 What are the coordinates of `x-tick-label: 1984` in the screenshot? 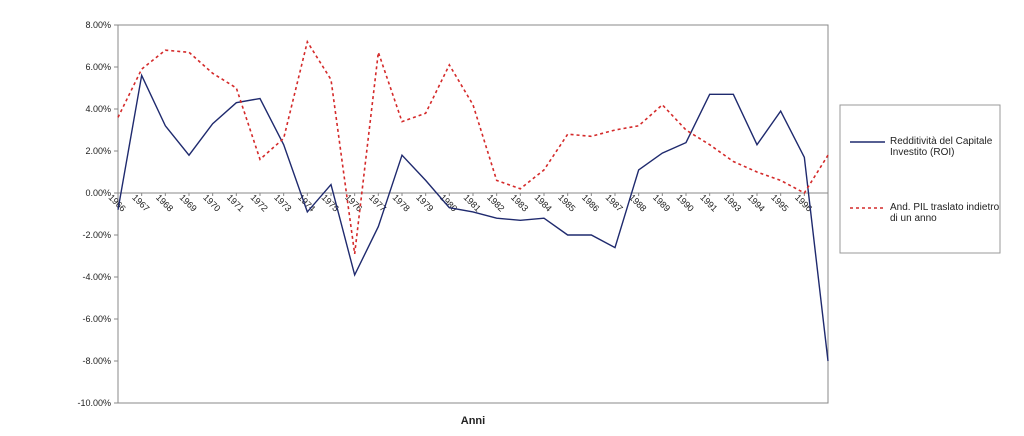 It's located at (543, 202).